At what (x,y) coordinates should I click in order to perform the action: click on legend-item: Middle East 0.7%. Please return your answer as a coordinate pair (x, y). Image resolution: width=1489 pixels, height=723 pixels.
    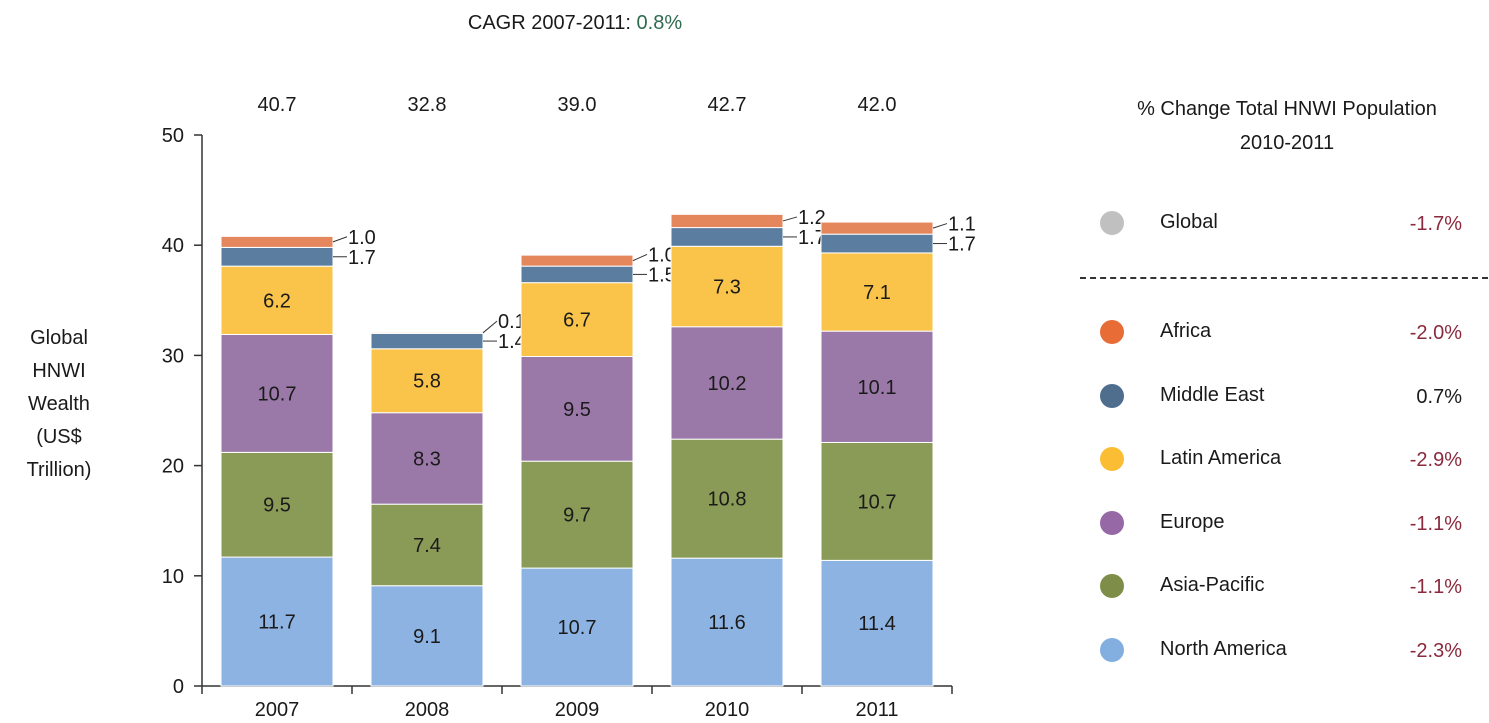
    Looking at the image, I should click on (1285, 395).